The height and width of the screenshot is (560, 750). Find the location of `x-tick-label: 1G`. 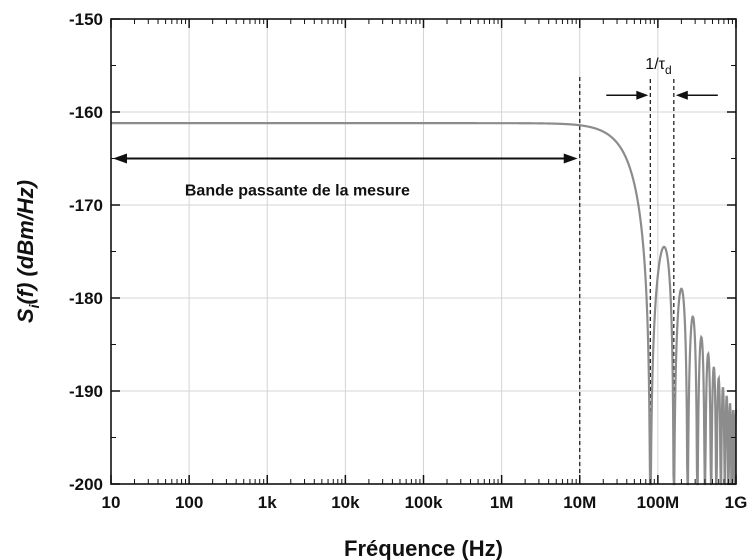

x-tick-label: 1G is located at coordinates (736, 502).